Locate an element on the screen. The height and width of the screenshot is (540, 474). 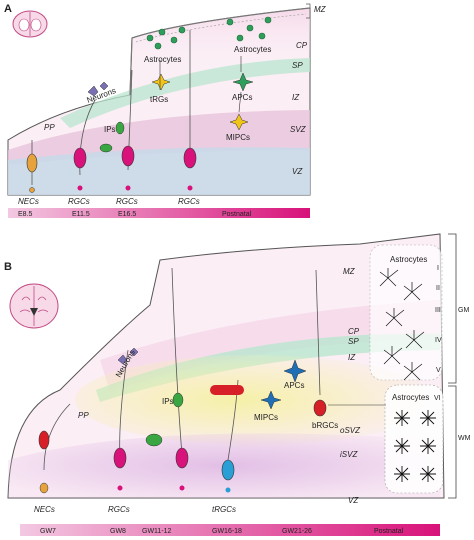
bottom-label-rgcs-a2: RGCs is located at coordinates (127, 201).